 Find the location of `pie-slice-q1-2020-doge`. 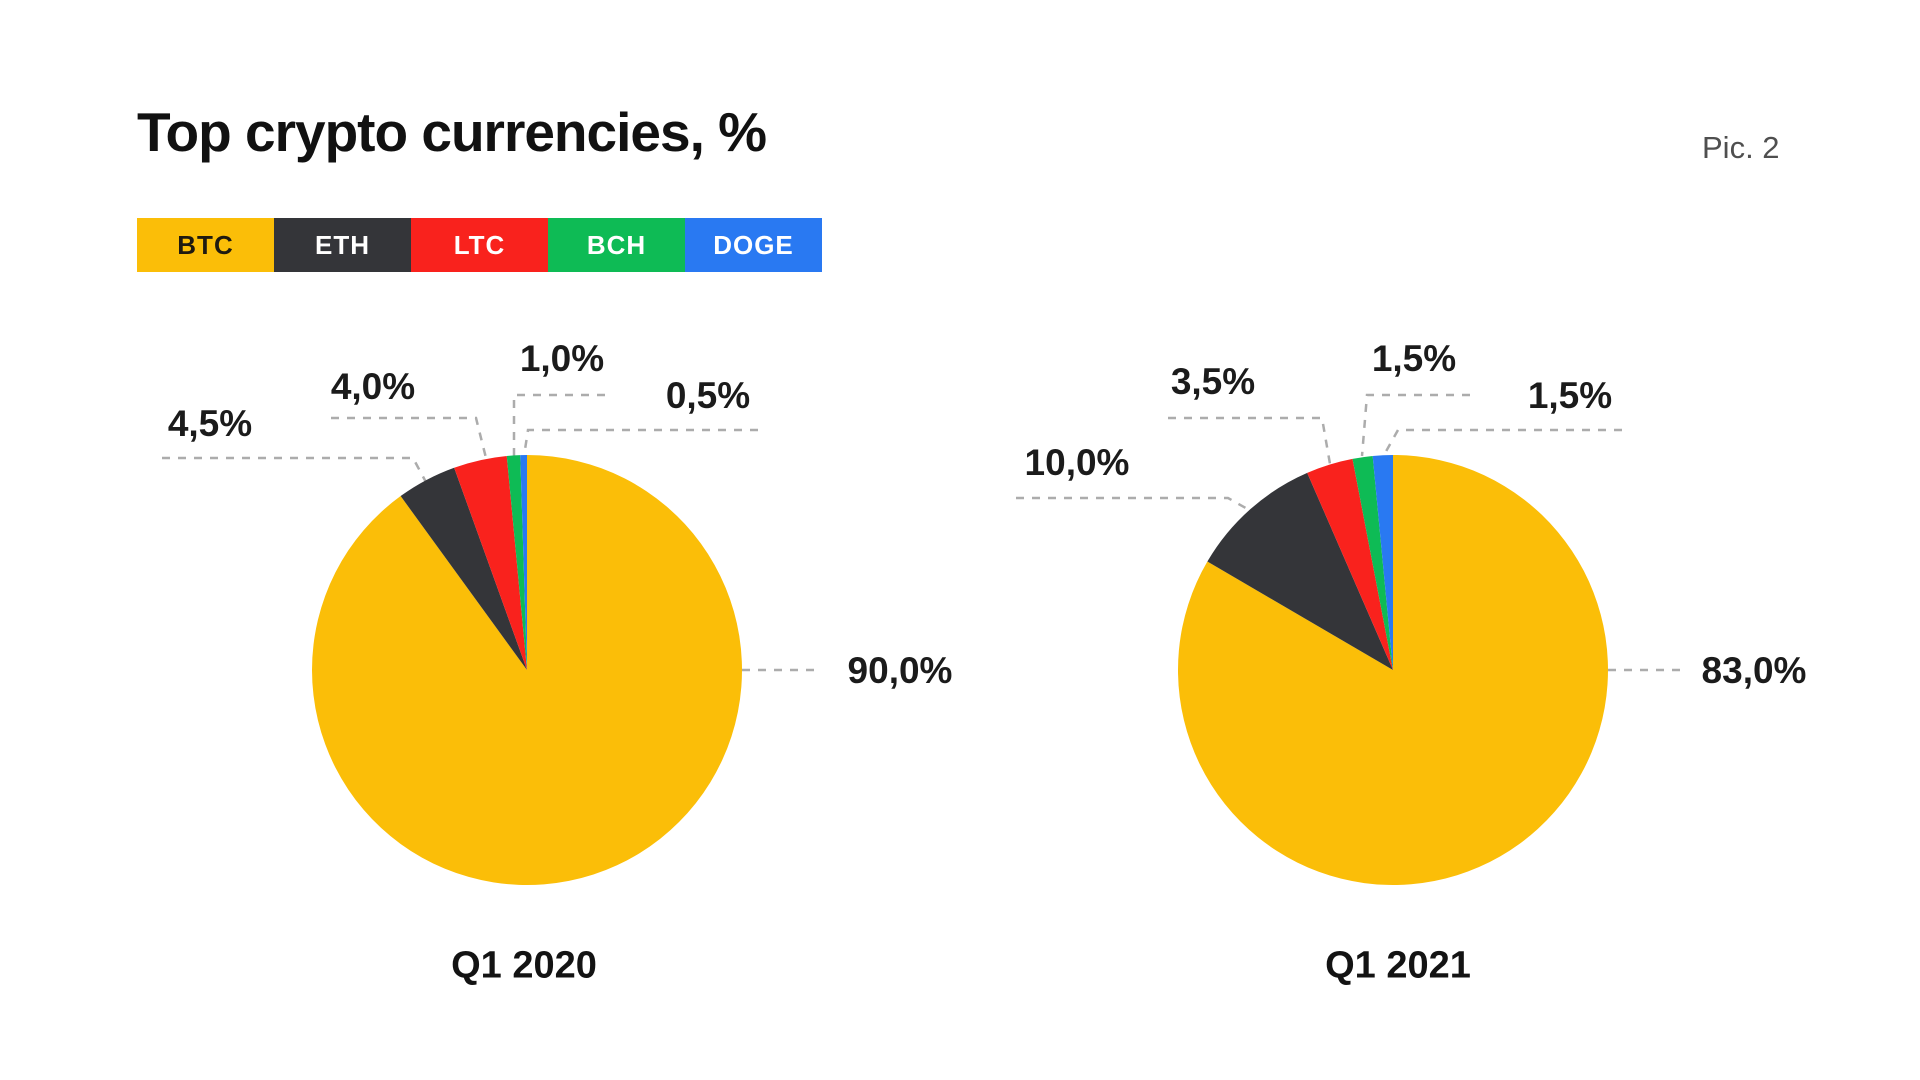

pie-slice-q1-2020-doge is located at coordinates (523, 562).